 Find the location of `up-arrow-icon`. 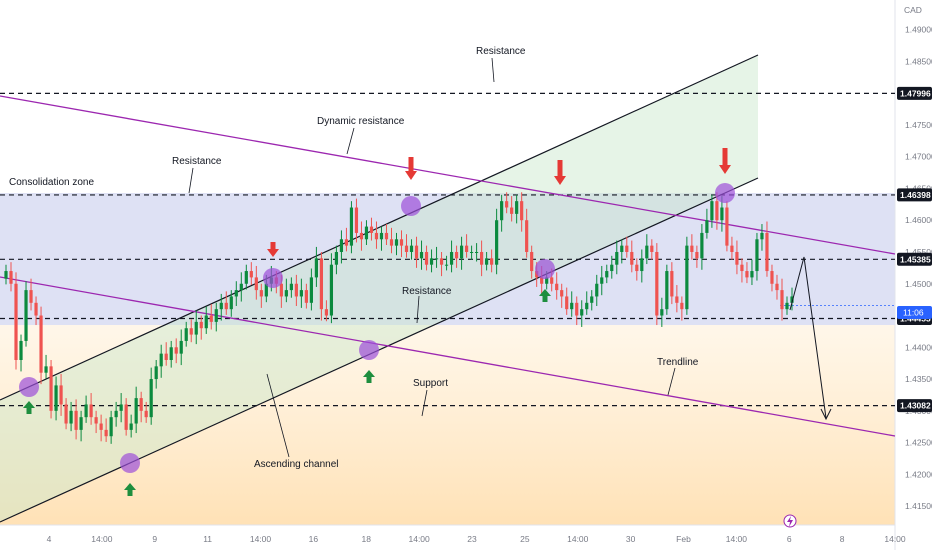

up-arrow-icon is located at coordinates (130, 489).